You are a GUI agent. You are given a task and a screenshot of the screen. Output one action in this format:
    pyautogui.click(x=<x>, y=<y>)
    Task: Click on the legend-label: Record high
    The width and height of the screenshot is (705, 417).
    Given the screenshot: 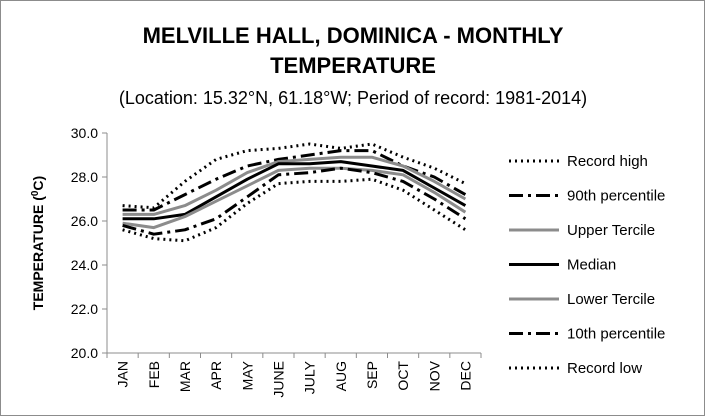 What is the action you would take?
    pyautogui.click(x=607, y=161)
    